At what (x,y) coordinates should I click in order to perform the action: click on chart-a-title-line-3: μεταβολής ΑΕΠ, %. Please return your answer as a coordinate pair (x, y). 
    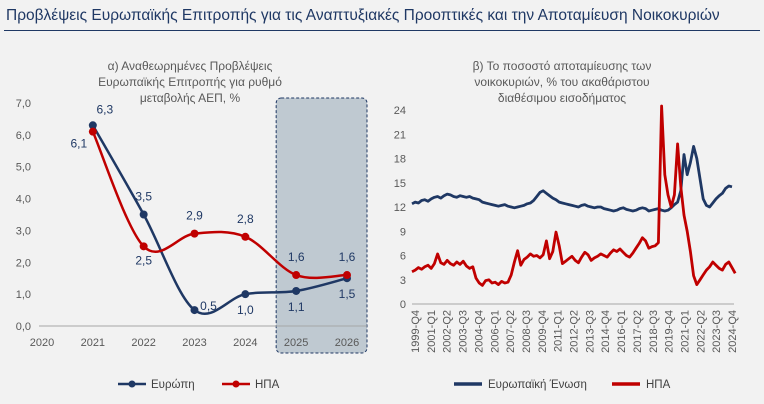
    Looking at the image, I should click on (190, 98).